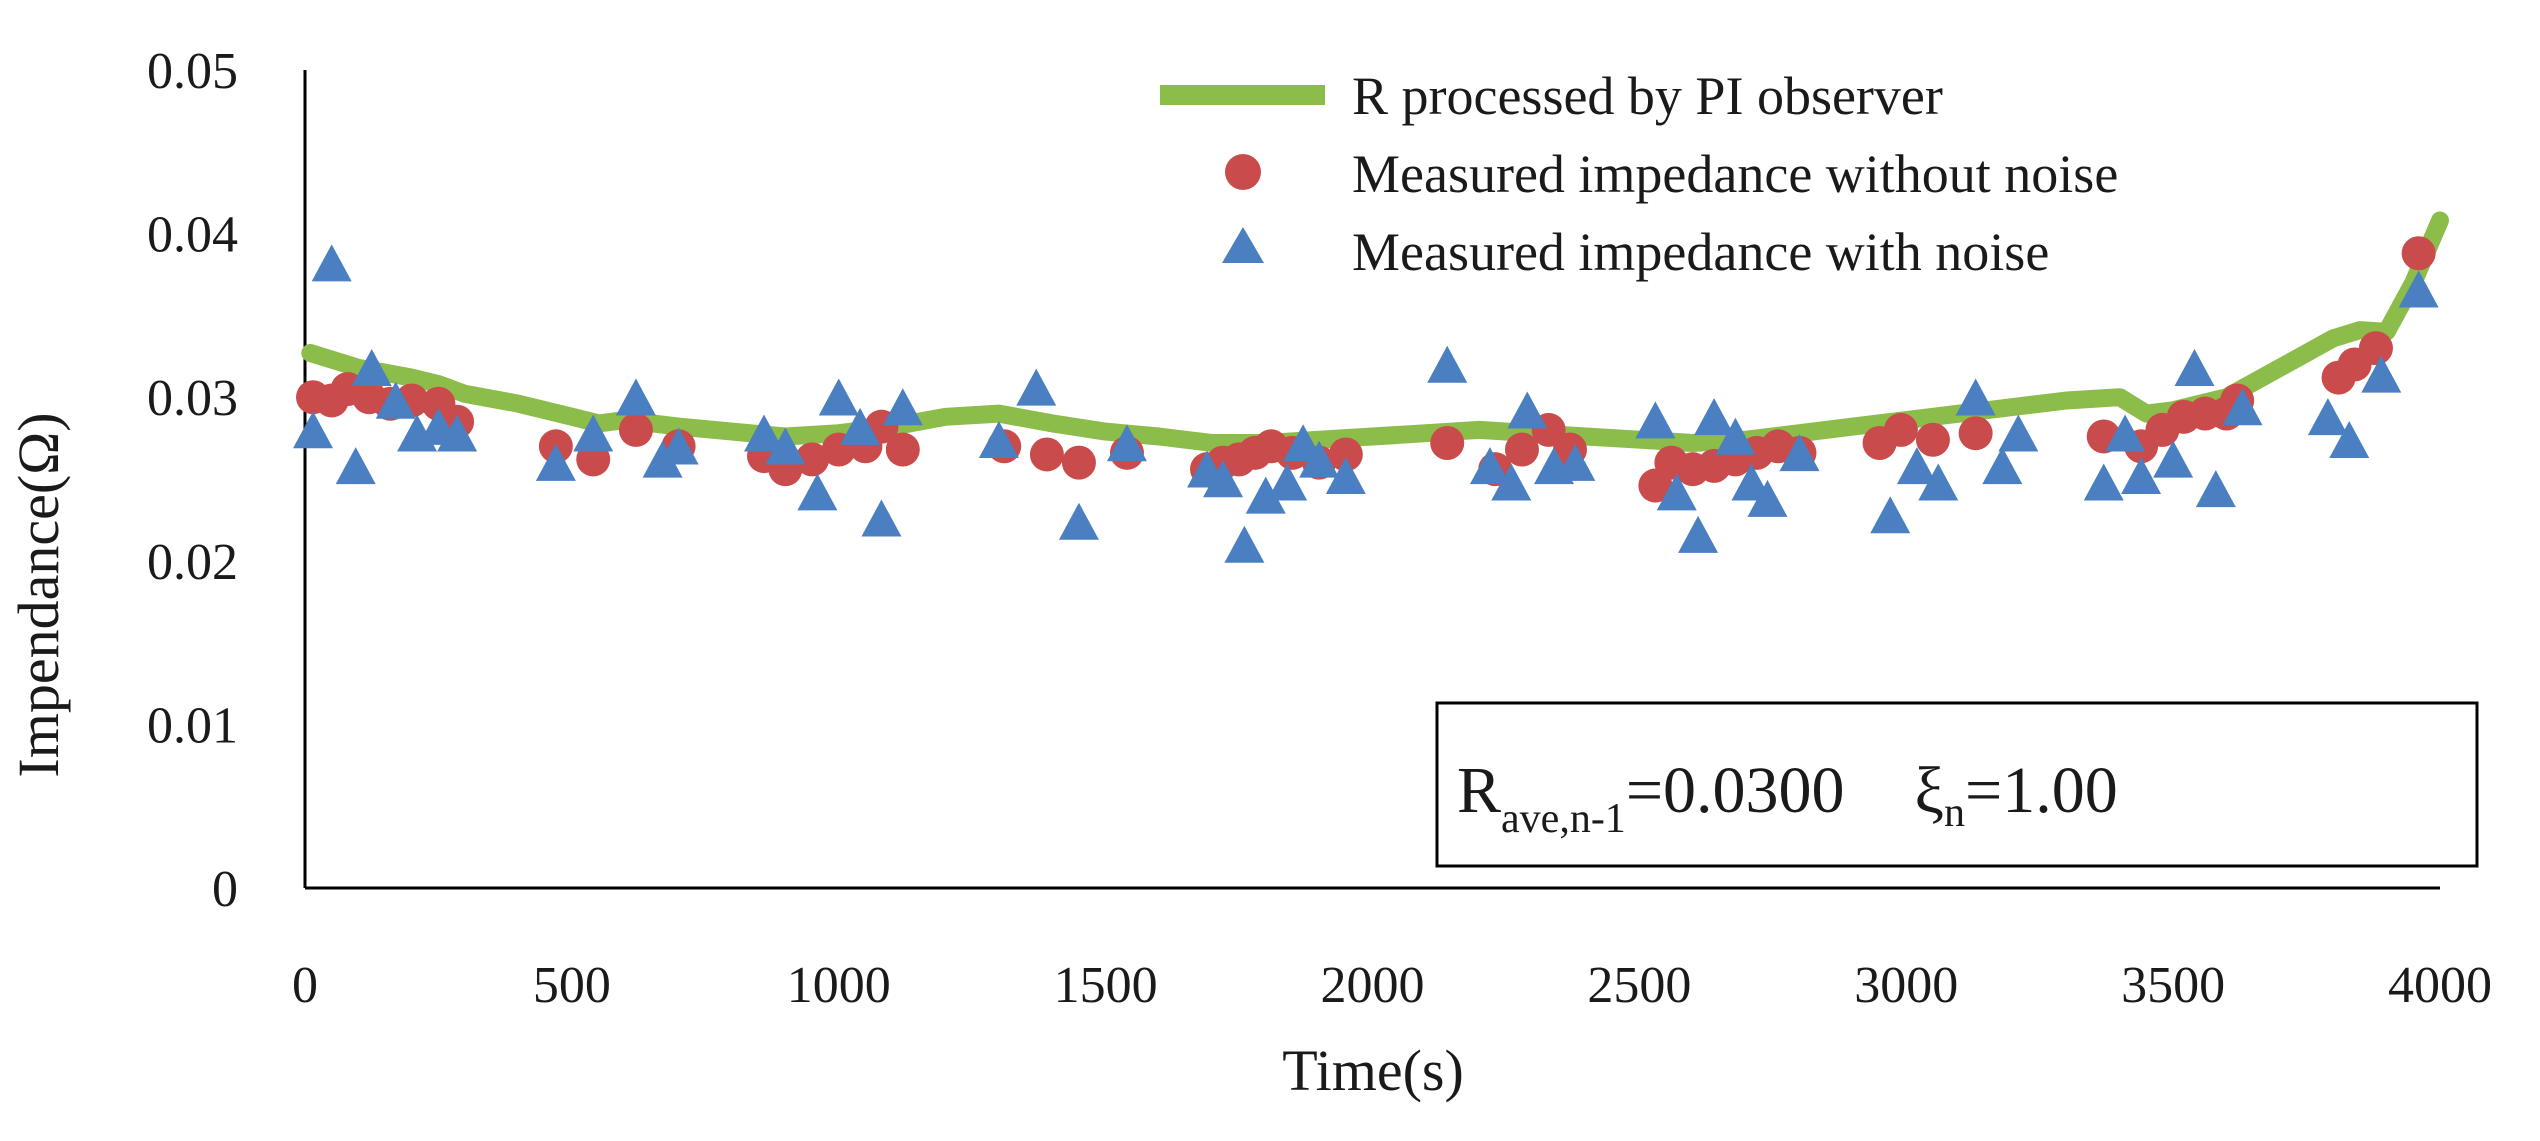 Image resolution: width=2540 pixels, height=1141 pixels. What do you see at coordinates (1639, 985) in the screenshot?
I see `x-tick-label: 2500` at bounding box center [1639, 985].